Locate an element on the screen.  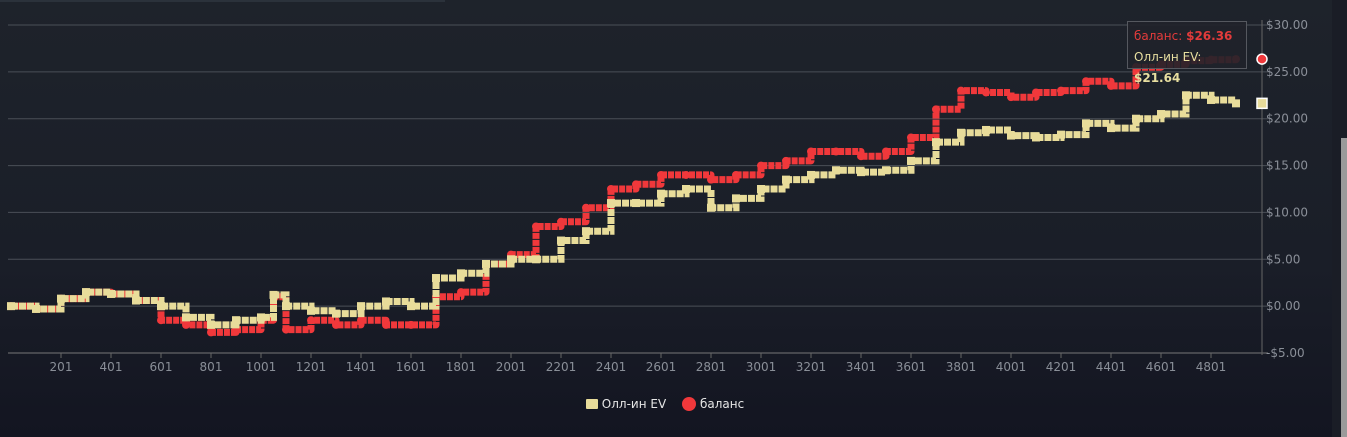
y-tick-label: $15.00 is located at coordinates (1287, 166).